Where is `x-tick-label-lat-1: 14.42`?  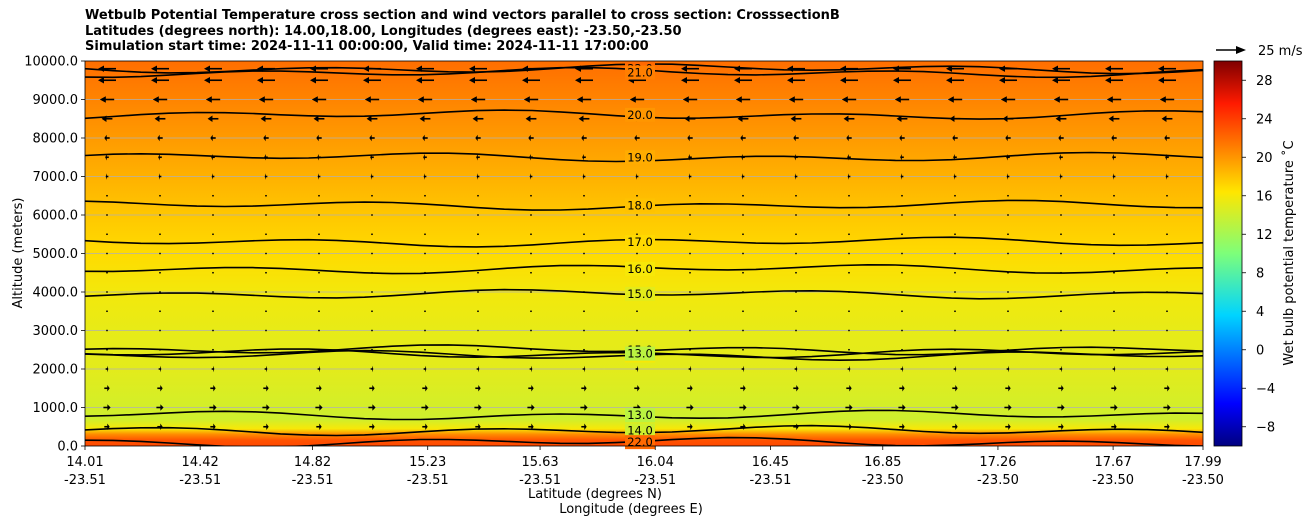
x-tick-label-lat-1: 14.42 is located at coordinates (200, 462).